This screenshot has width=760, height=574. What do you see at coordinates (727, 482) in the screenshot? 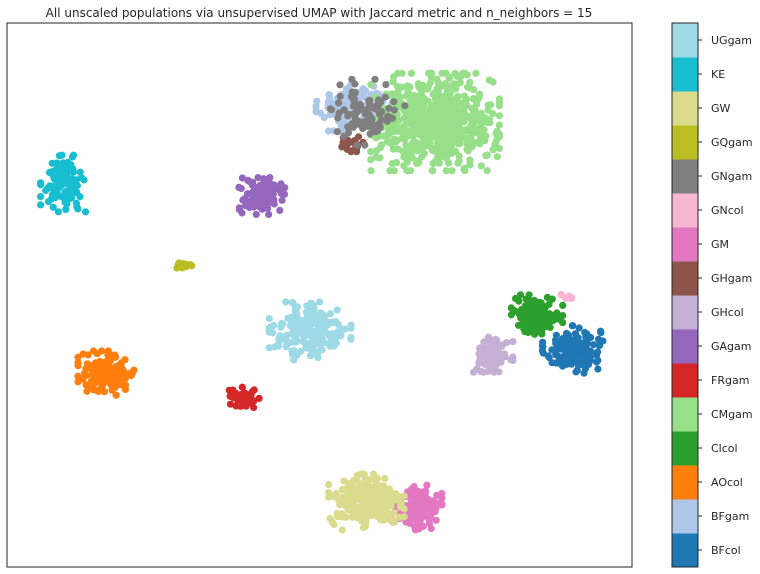
I see `colorbar-label-aocol: AOcol` at bounding box center [727, 482].